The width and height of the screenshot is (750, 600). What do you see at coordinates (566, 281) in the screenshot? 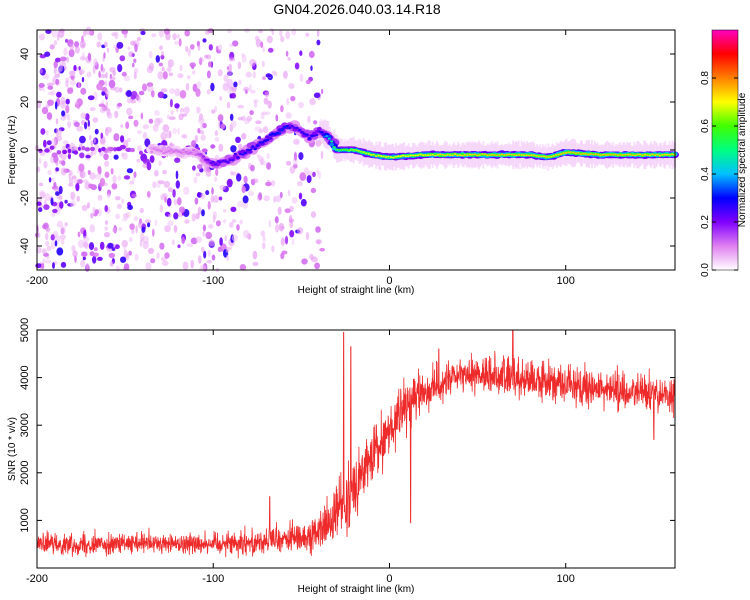
I see `x-tick-label: 100` at bounding box center [566, 281].